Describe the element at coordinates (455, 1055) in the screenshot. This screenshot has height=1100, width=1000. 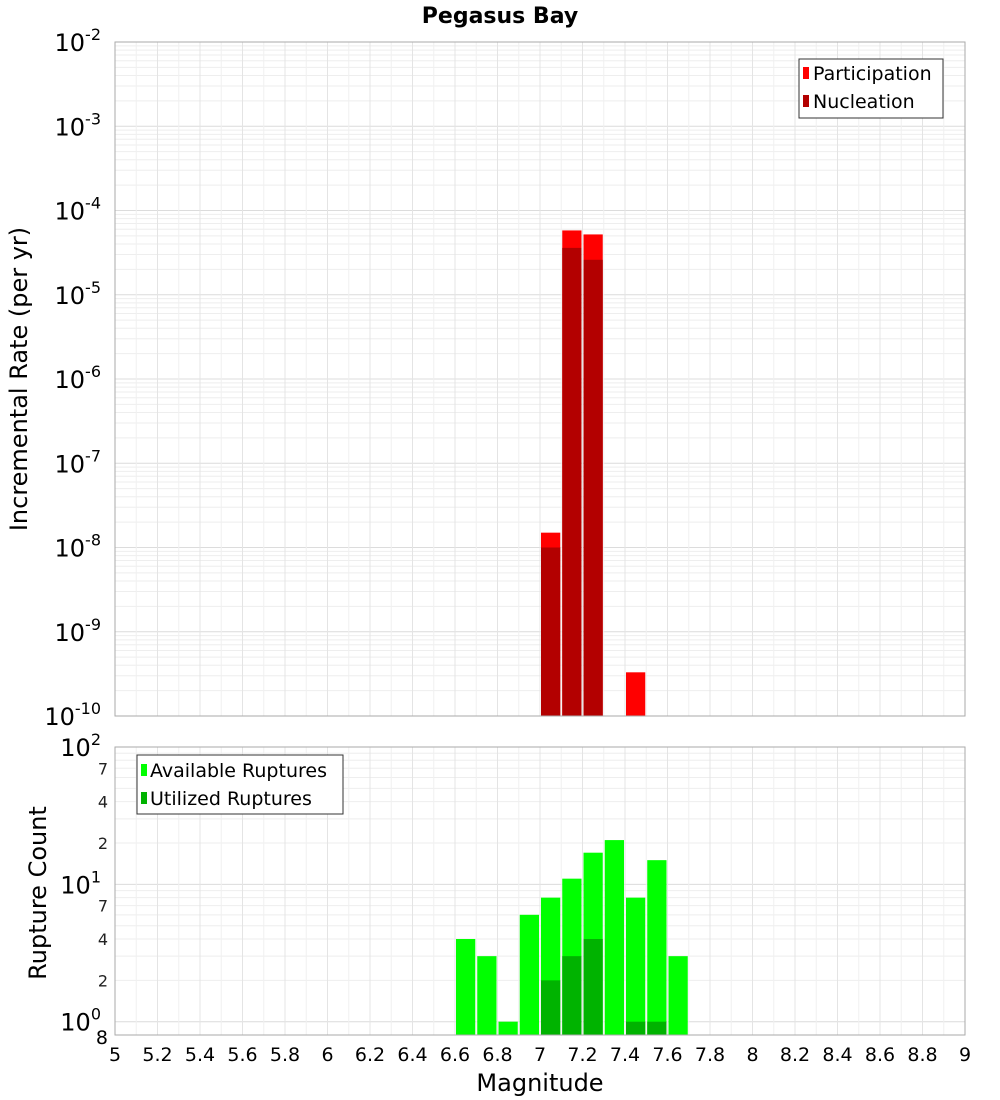
I see `x-tick-label: 6.6` at that location.